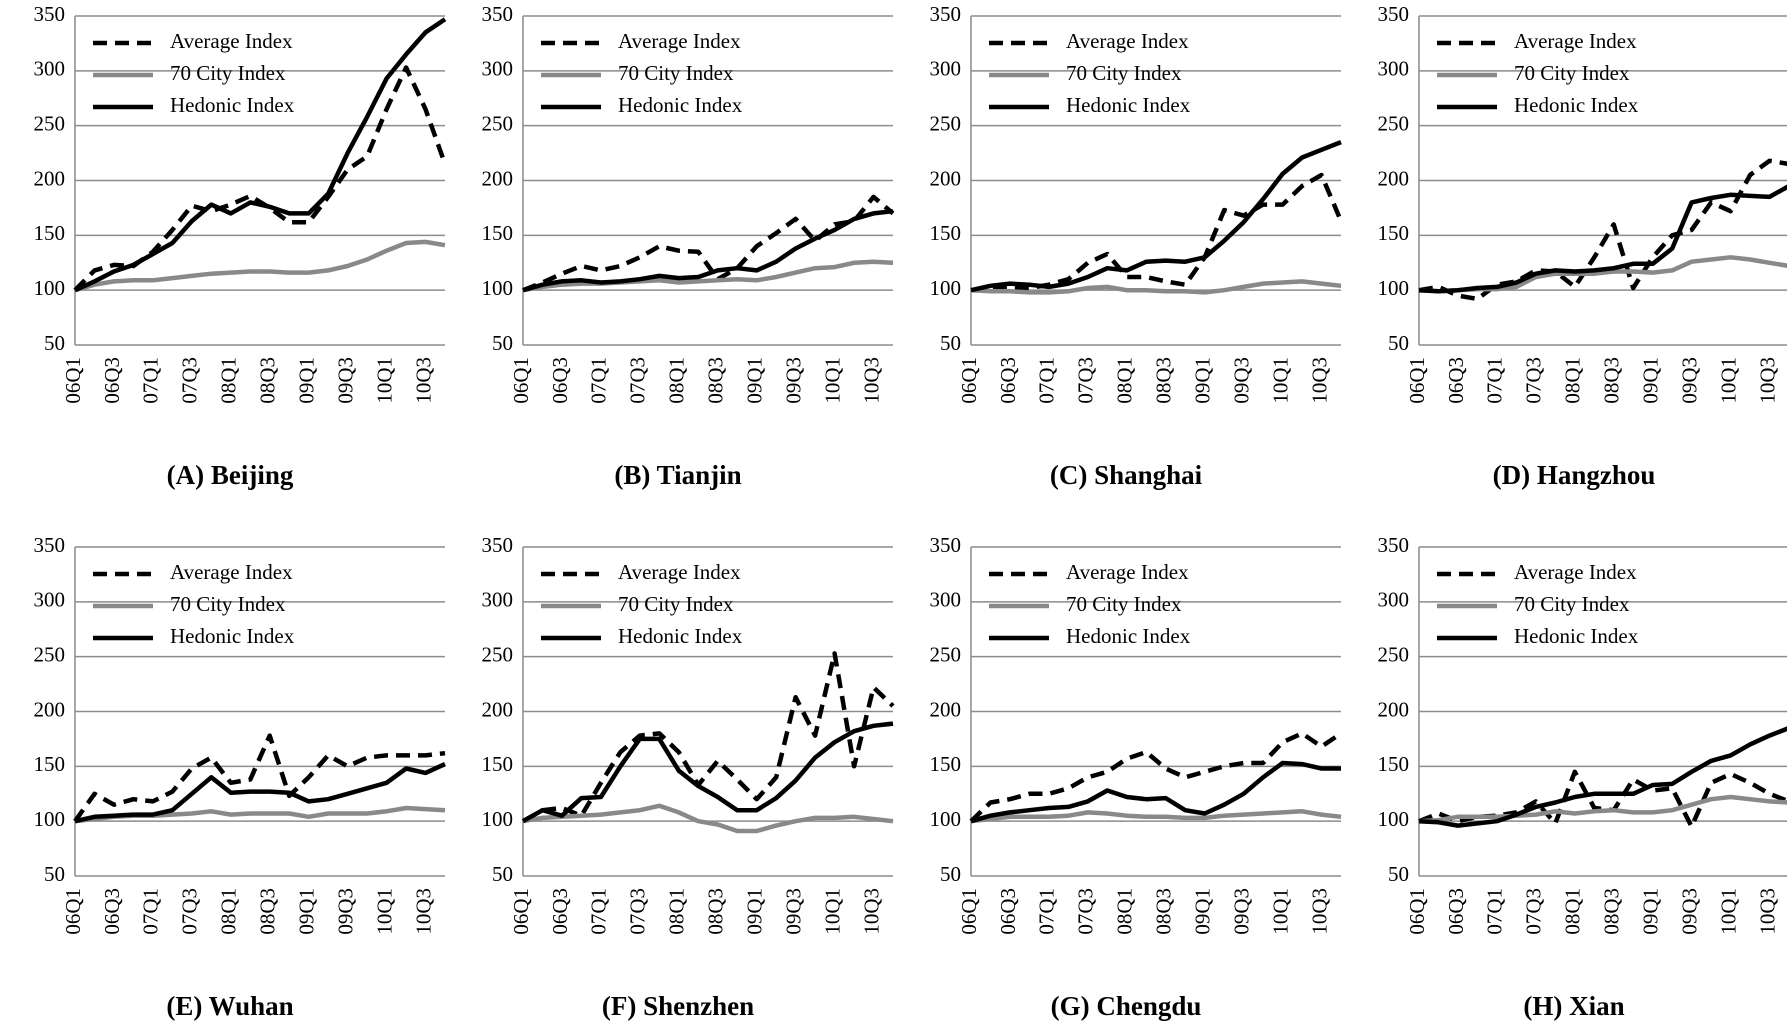  What do you see at coordinates (678, 1006) in the screenshot?
I see `chart-title: (F) Shenzhen` at bounding box center [678, 1006].